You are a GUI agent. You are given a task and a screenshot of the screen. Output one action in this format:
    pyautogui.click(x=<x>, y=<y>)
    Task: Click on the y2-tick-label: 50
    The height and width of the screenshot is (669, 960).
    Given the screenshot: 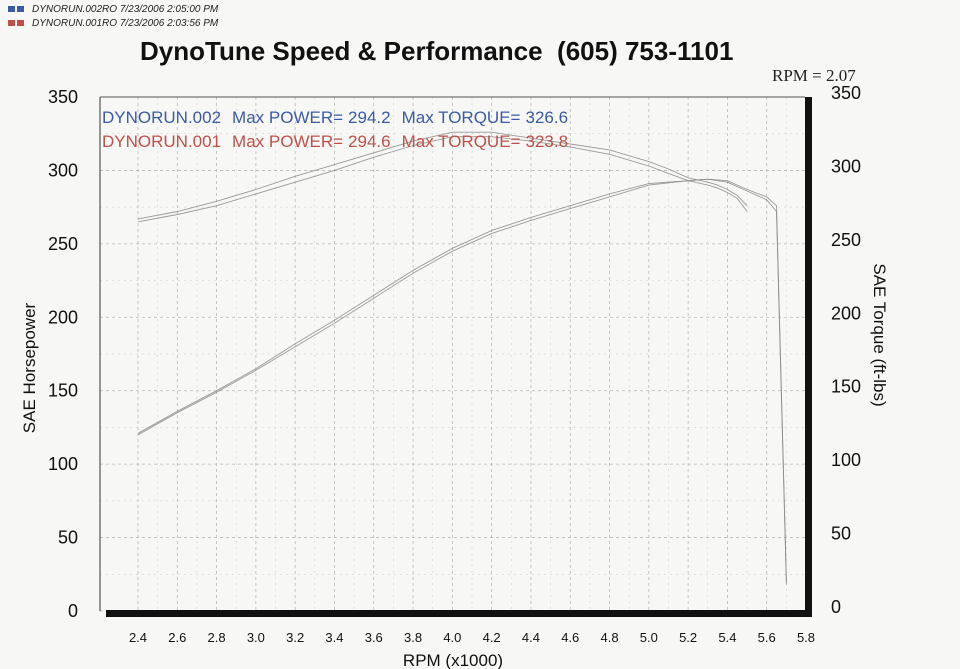 What is the action you would take?
    pyautogui.click(x=841, y=534)
    